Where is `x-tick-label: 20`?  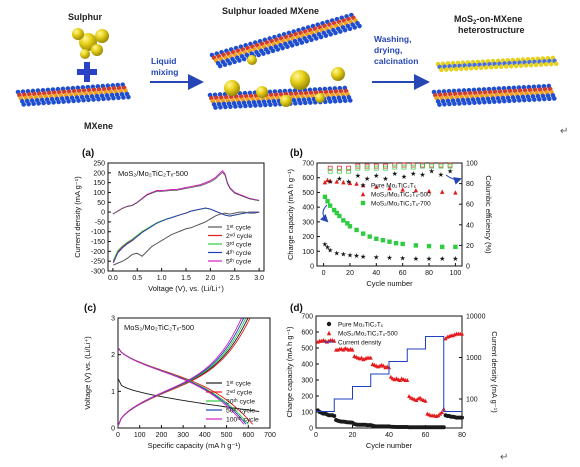
x-tick-label: 20 is located at coordinates (353, 435).